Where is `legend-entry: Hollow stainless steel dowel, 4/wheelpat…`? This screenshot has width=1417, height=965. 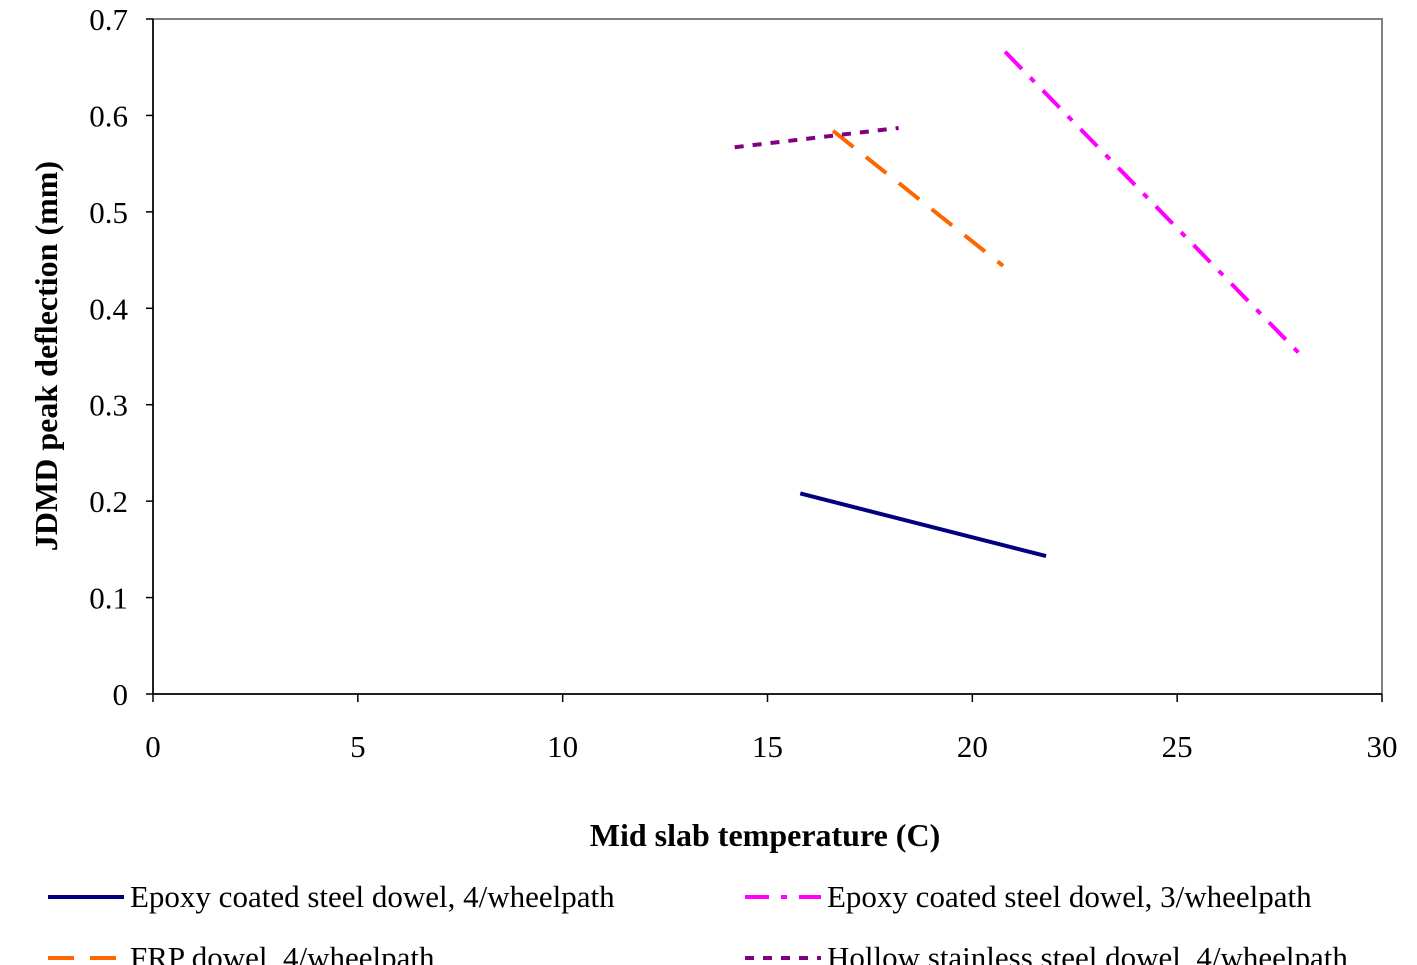 legend-entry: Hollow stainless steel dowel, 4/wheelpat… is located at coordinates (1087, 952).